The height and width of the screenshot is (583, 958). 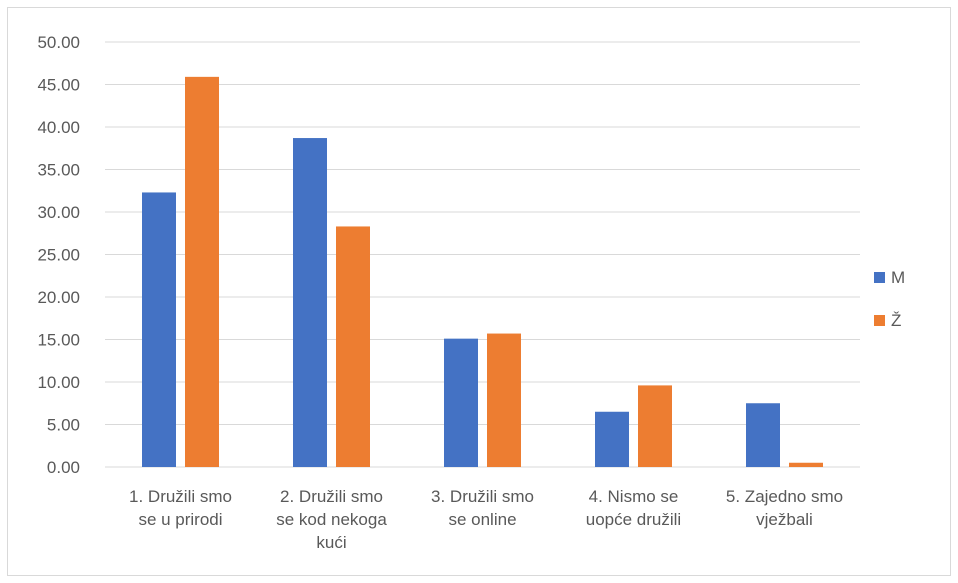 What do you see at coordinates (58, 170) in the screenshot?
I see `y-tick-label: 35.00` at bounding box center [58, 170].